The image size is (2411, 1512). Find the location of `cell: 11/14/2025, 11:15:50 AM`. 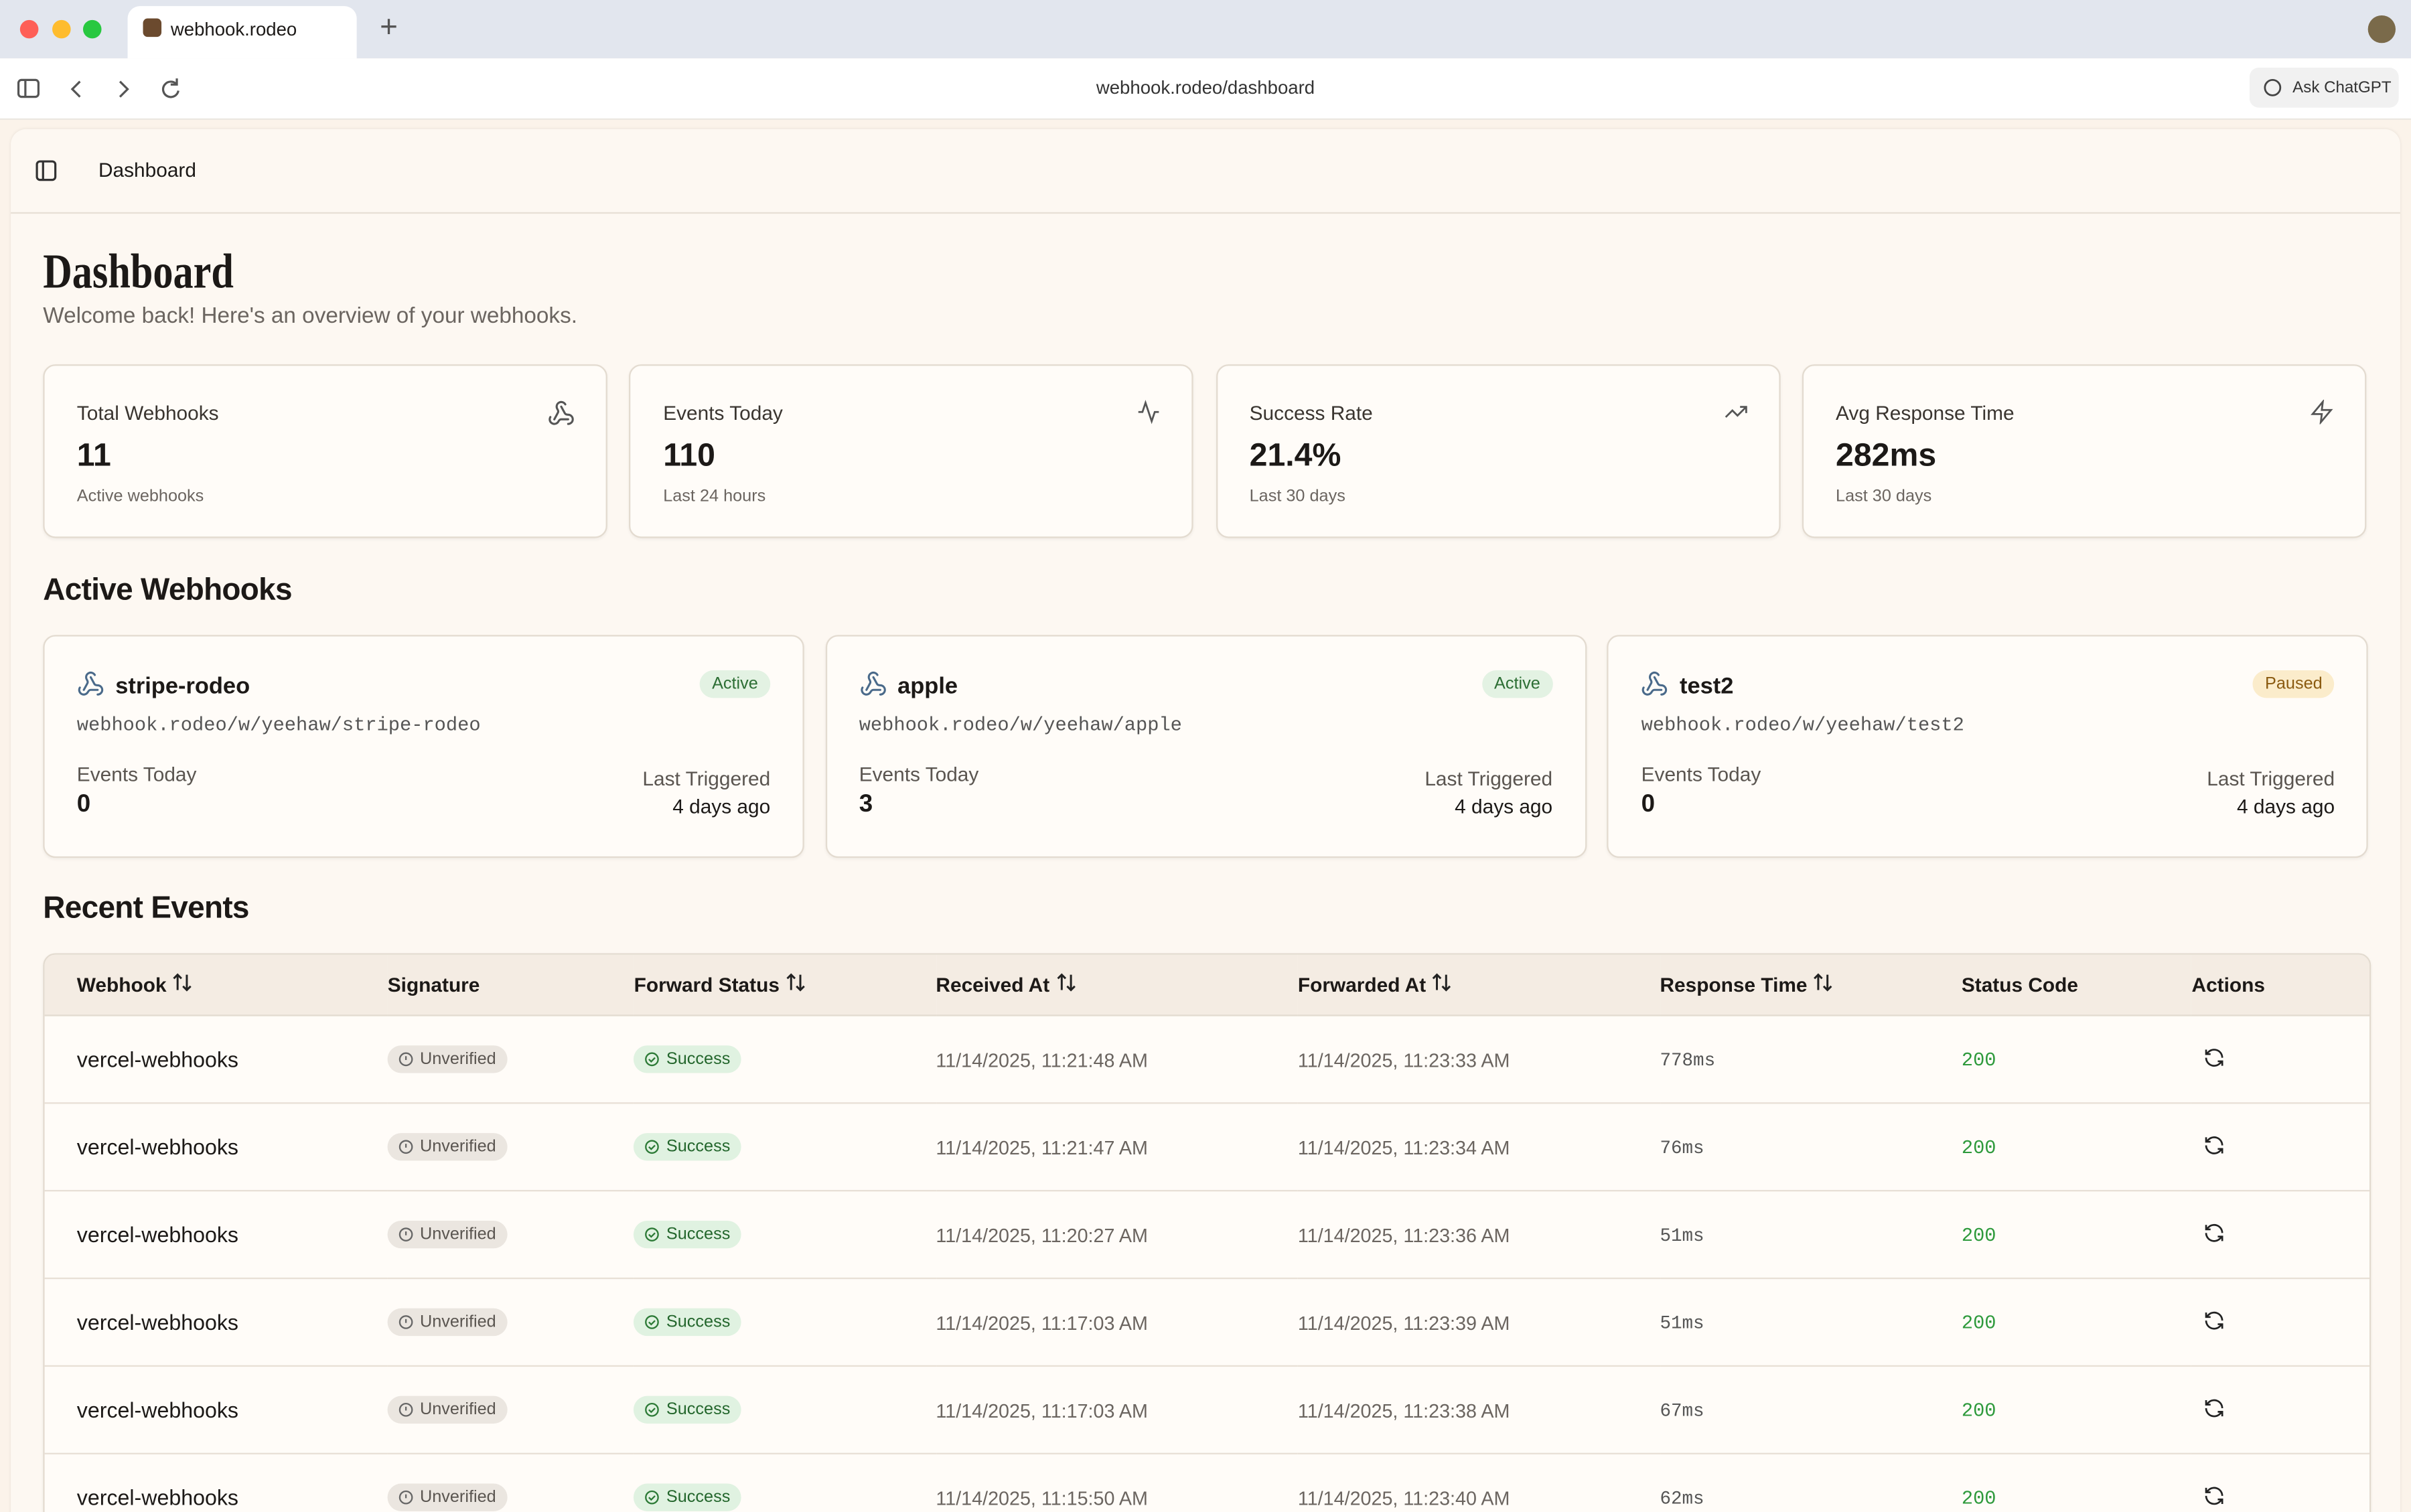

cell: 11/14/2025, 11:15:50 AM is located at coordinates (1117, 1483).